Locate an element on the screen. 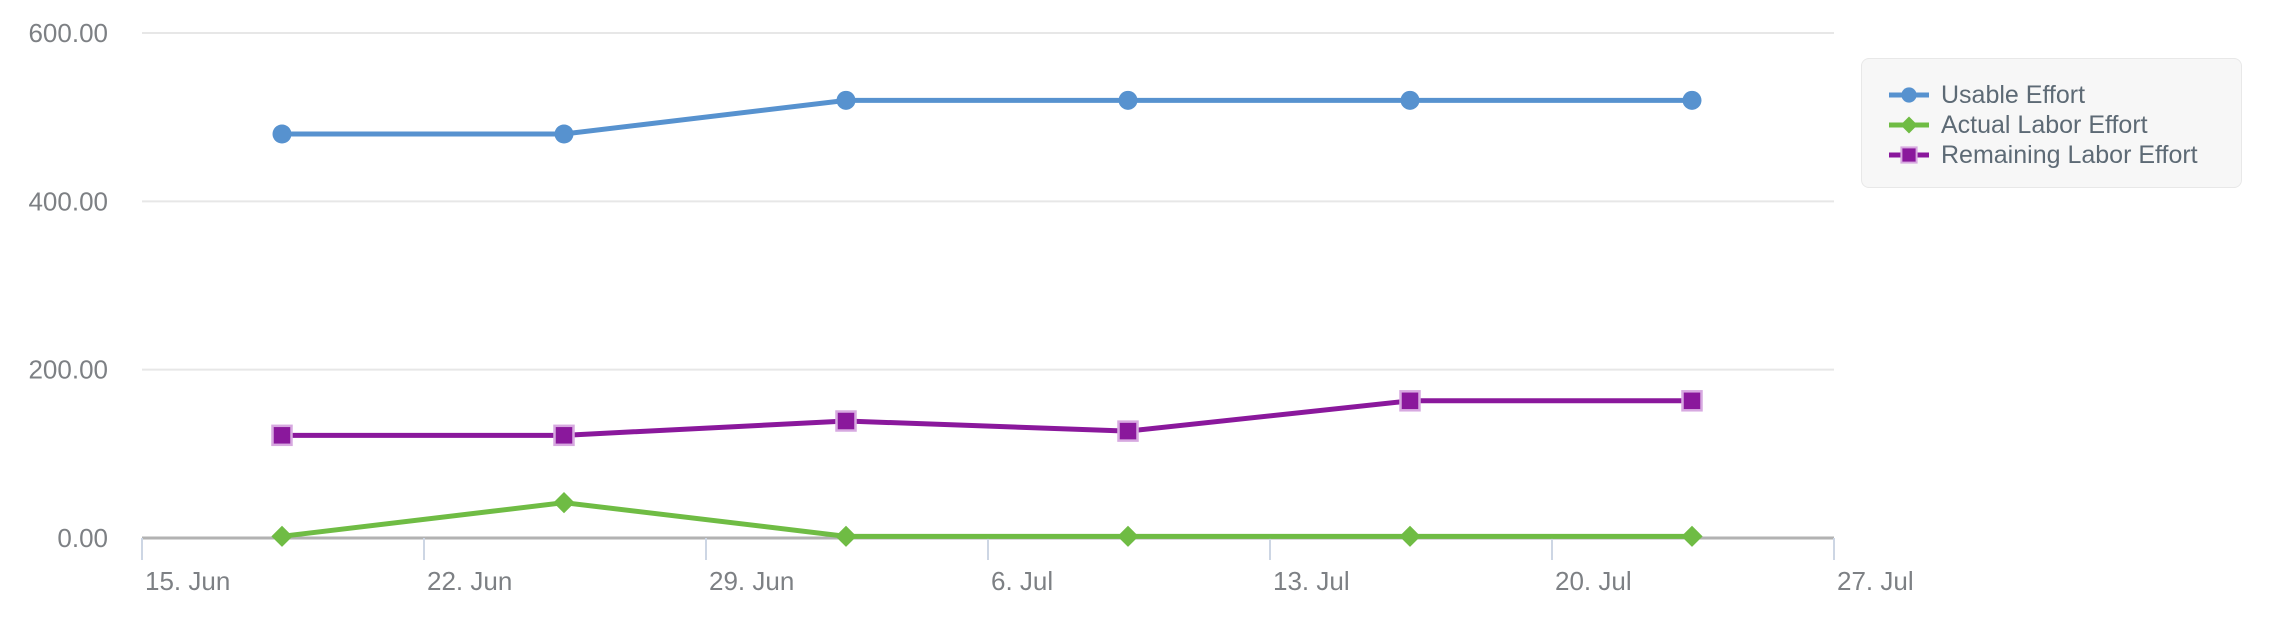 This screenshot has width=2272, height=617. x-axis-label: 29. Jun is located at coordinates (751, 581).